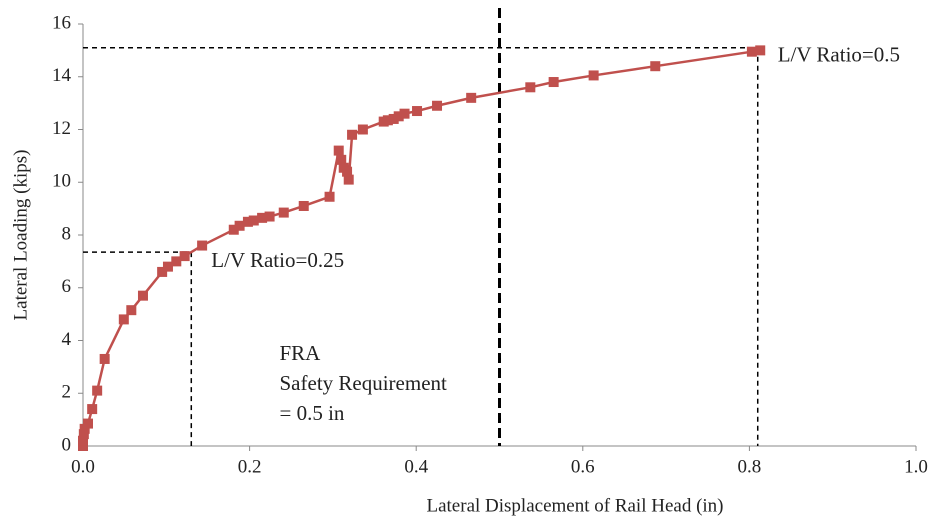  What do you see at coordinates (61, 181) in the screenshot?
I see `y-tick-label: 10` at bounding box center [61, 181].